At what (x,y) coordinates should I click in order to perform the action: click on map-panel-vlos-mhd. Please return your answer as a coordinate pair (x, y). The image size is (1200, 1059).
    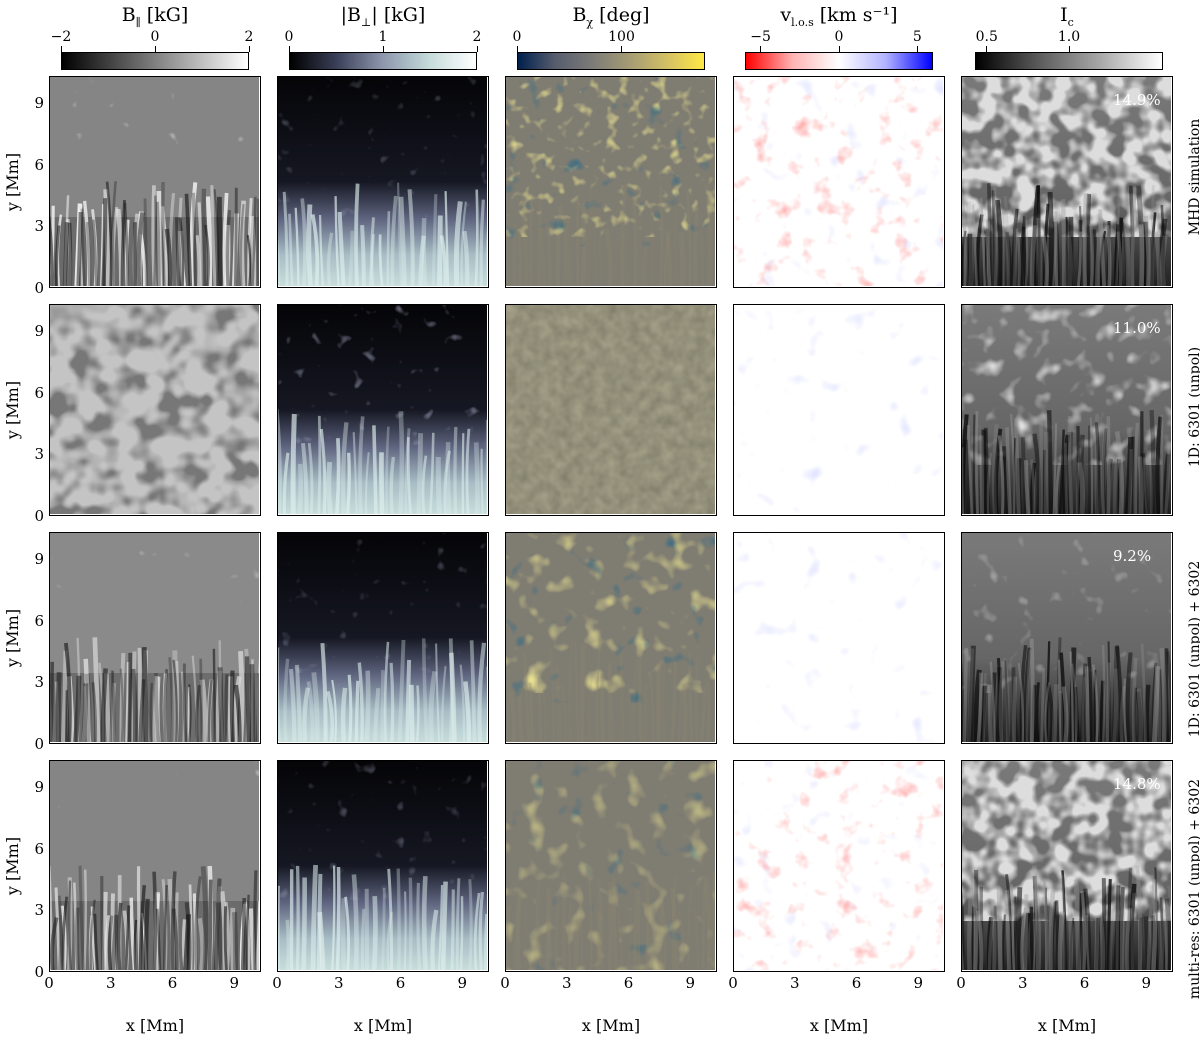
    Looking at the image, I should click on (839, 182).